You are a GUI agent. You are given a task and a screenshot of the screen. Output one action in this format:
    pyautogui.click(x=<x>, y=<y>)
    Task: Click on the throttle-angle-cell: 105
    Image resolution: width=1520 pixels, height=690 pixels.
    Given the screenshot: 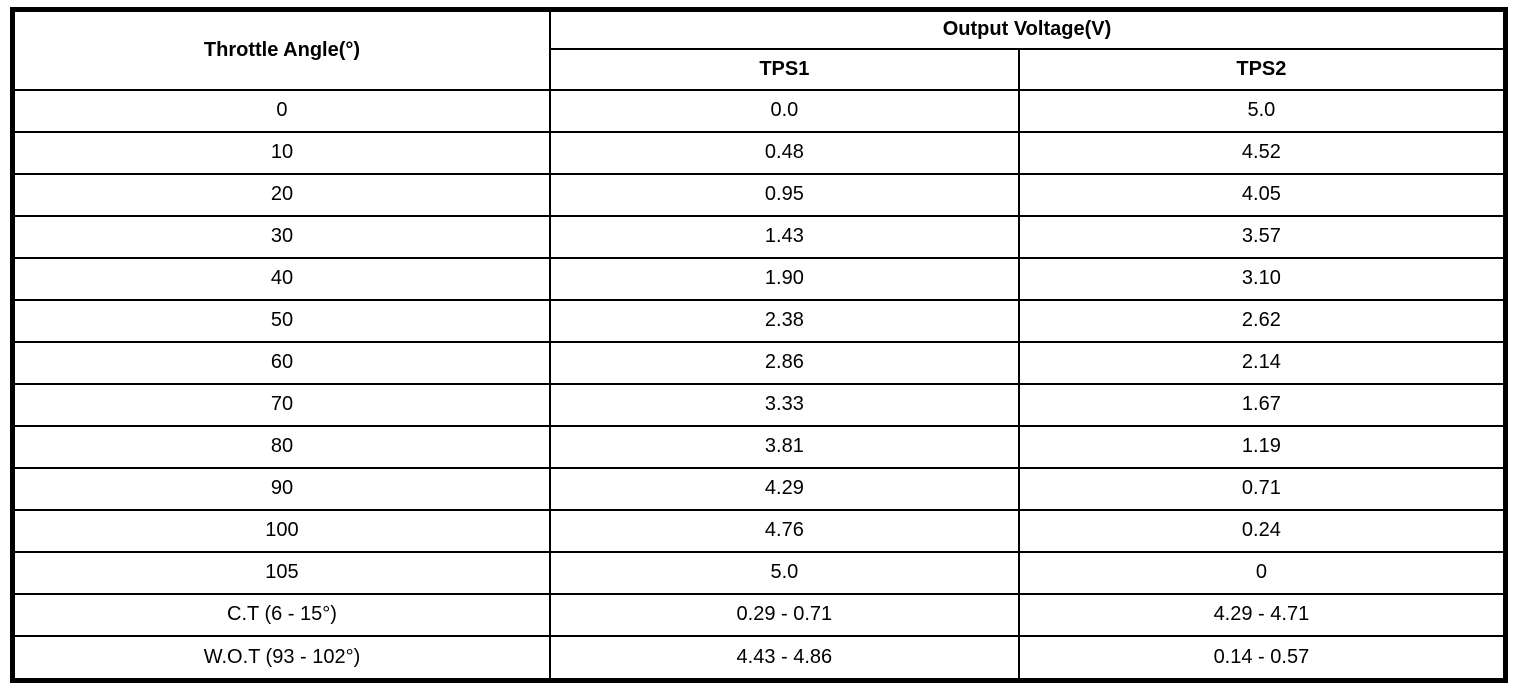 What is the action you would take?
    pyautogui.click(x=281, y=572)
    